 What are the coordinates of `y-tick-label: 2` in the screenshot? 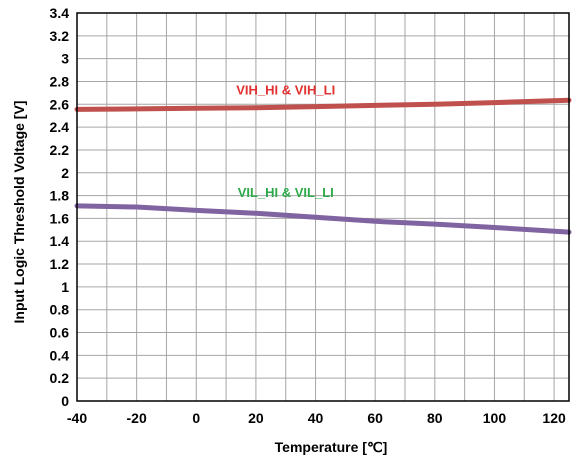 It's located at (65, 173).